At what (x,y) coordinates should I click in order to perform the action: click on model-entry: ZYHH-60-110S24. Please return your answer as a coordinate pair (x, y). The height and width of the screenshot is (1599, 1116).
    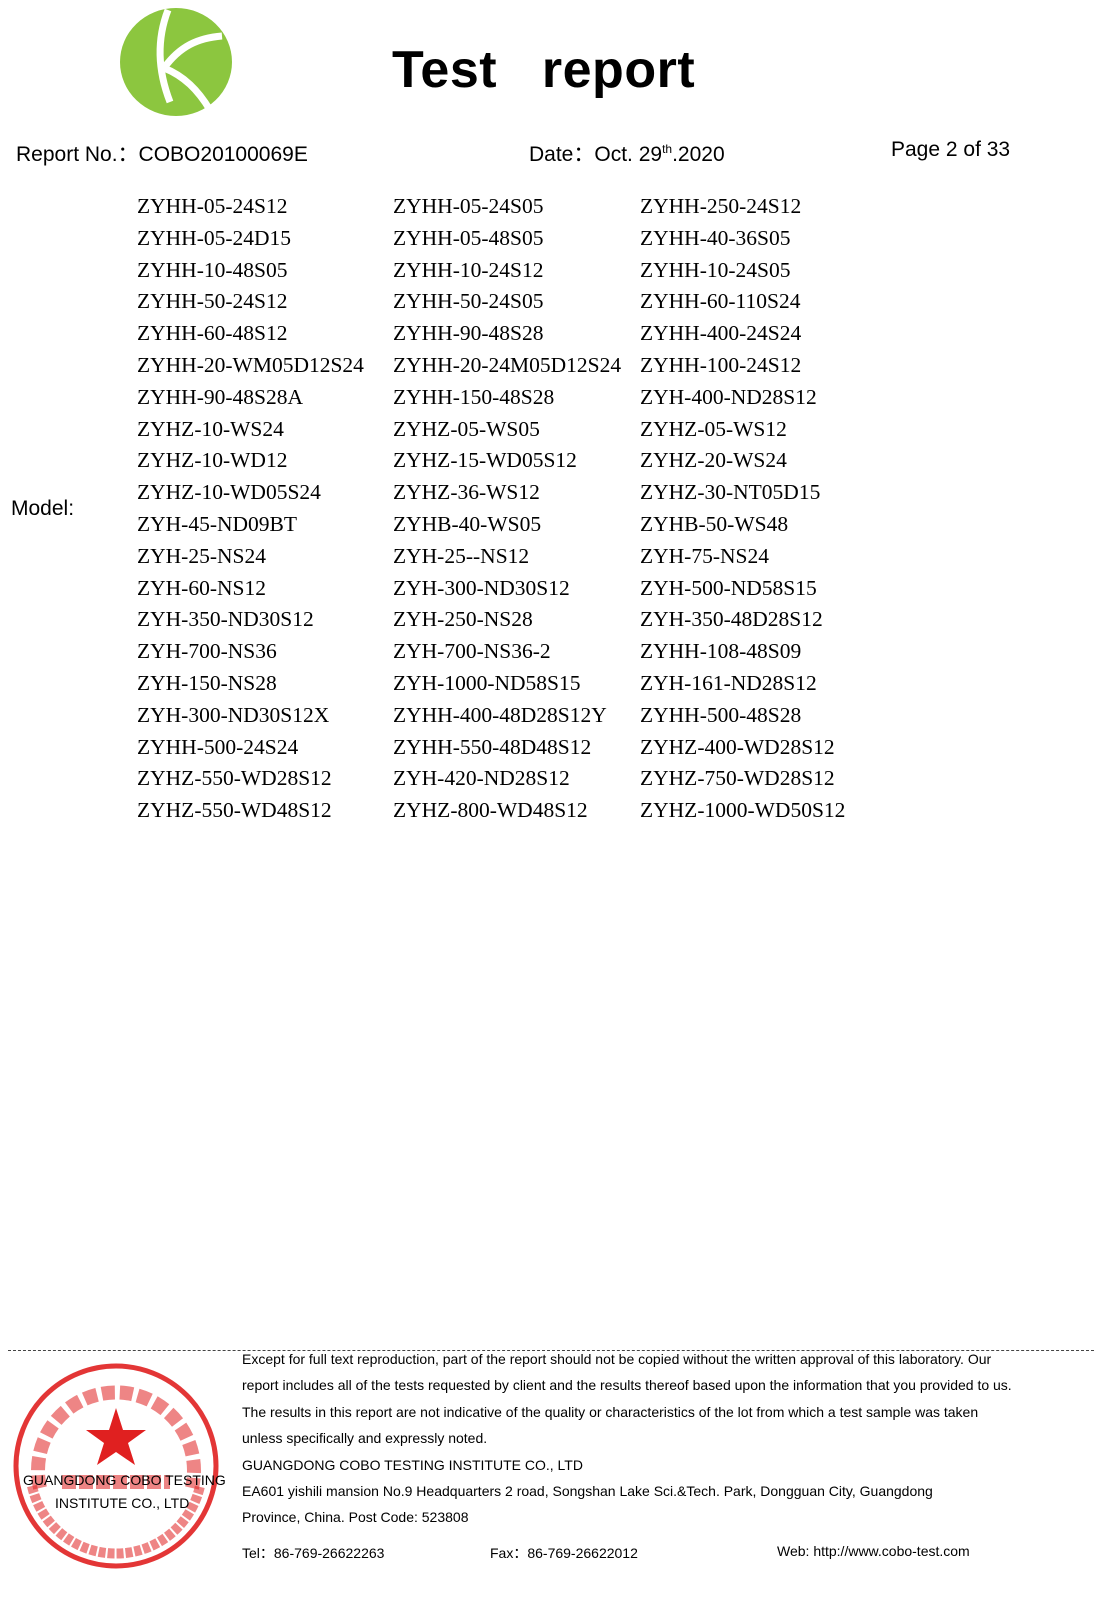
    Looking at the image, I should click on (720, 301).